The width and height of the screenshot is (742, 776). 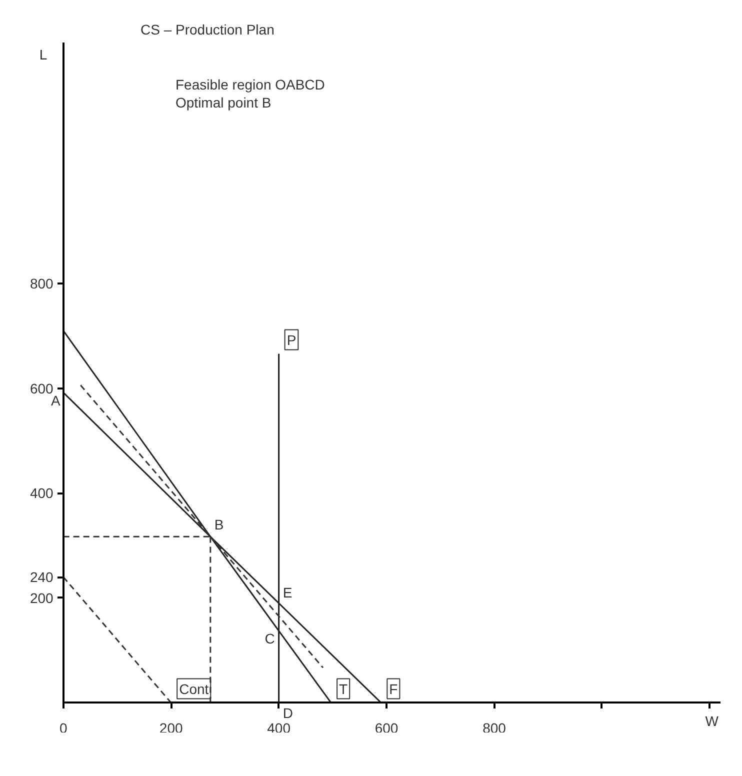 I want to click on annotation: E, so click(x=287, y=592).